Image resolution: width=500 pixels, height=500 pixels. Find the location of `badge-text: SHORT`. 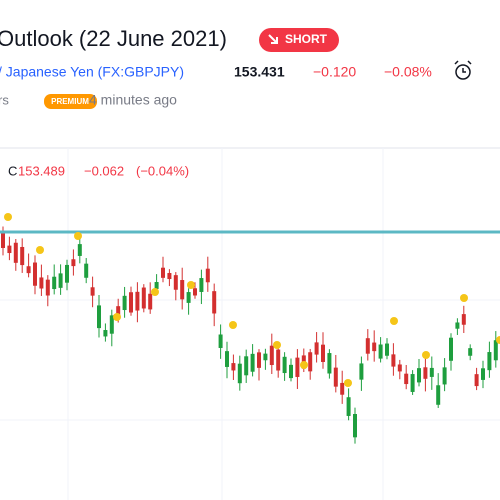

badge-text: SHORT is located at coordinates (306, 39).